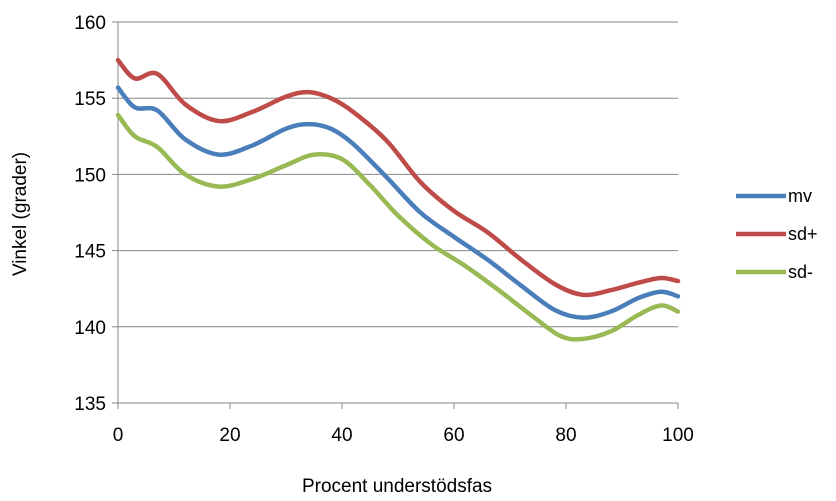 This screenshot has width=836, height=501. Describe the element at coordinates (90, 404) in the screenshot. I see `y-tick-label: 135` at that location.